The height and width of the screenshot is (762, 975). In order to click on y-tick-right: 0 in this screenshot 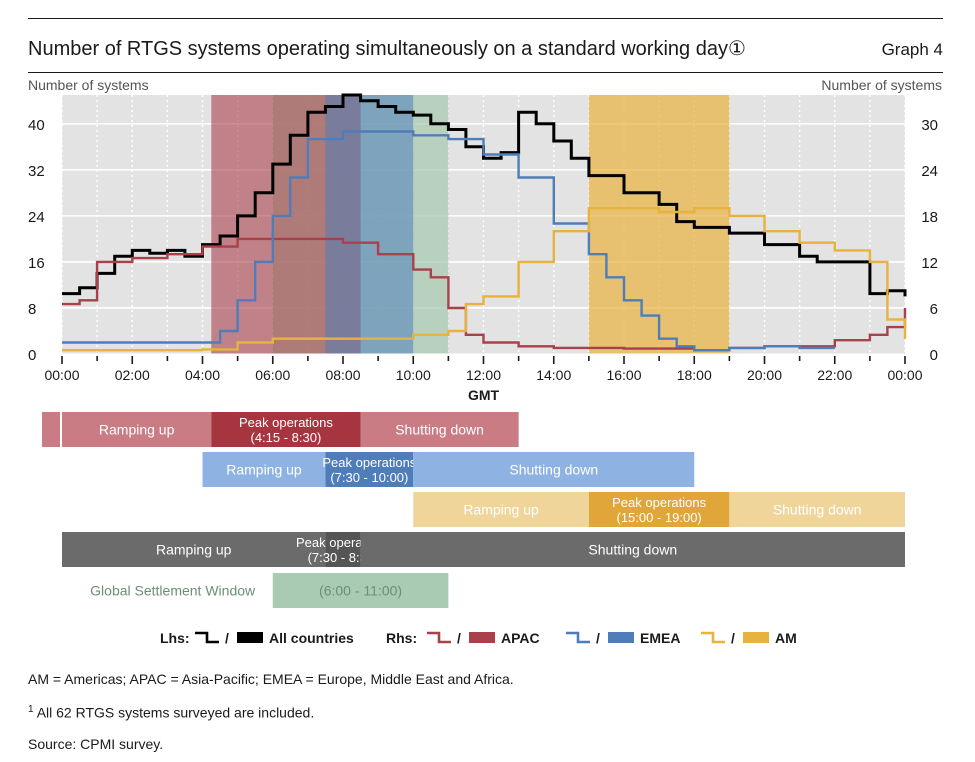, I will do `click(934, 355)`.